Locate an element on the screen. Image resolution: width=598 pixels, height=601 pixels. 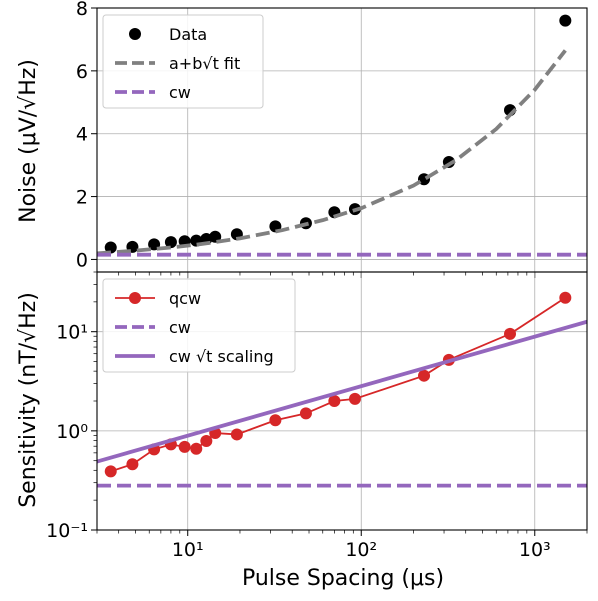
legend: qcw cw cw √t scaling is located at coordinates (199, 325).